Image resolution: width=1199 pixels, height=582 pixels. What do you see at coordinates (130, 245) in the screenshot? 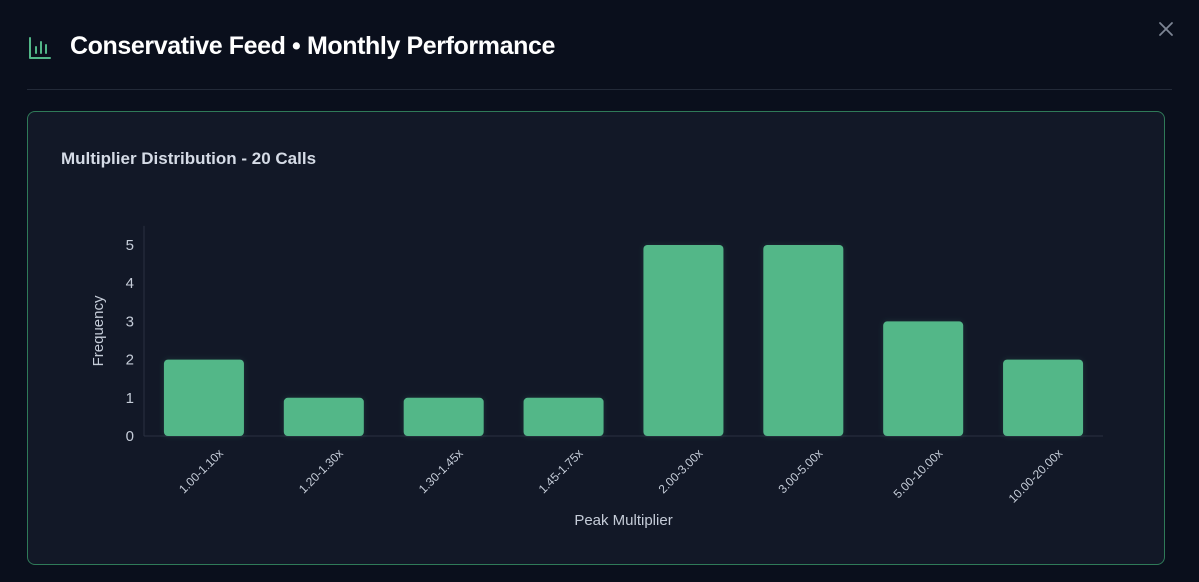
I see `y-tick-label: 5` at bounding box center [130, 245].